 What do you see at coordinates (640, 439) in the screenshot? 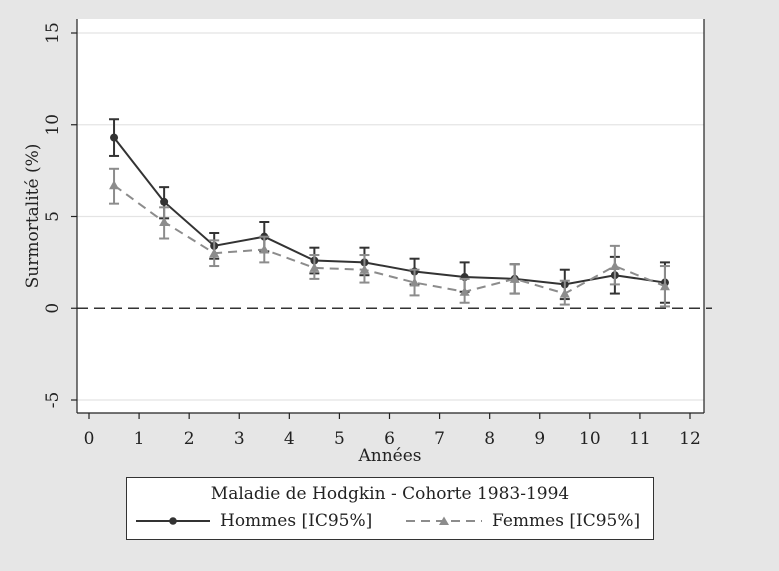
I see `x-tick-label: 11` at bounding box center [640, 439].